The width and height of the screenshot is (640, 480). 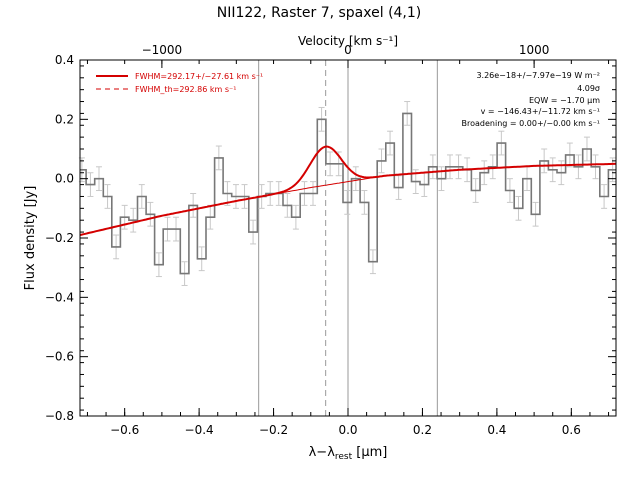 What do you see at coordinates (162, 50) in the screenshot?
I see `top-tick-label-0: −1000` at bounding box center [162, 50].